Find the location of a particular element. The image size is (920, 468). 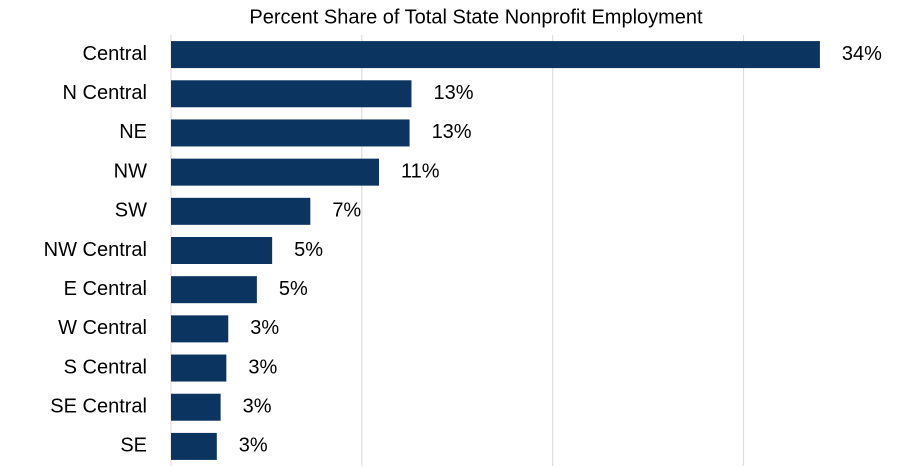

y-tick-label: N Central is located at coordinates (105, 93).